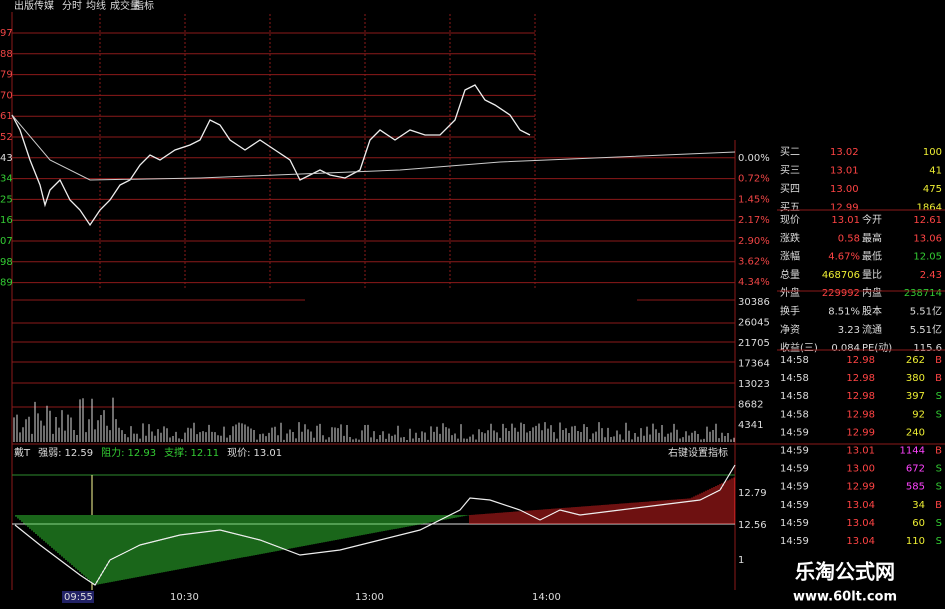 The image size is (945, 609). What do you see at coordinates (369, 597) in the screenshot?
I see `time-tick: 13:00` at bounding box center [369, 597].